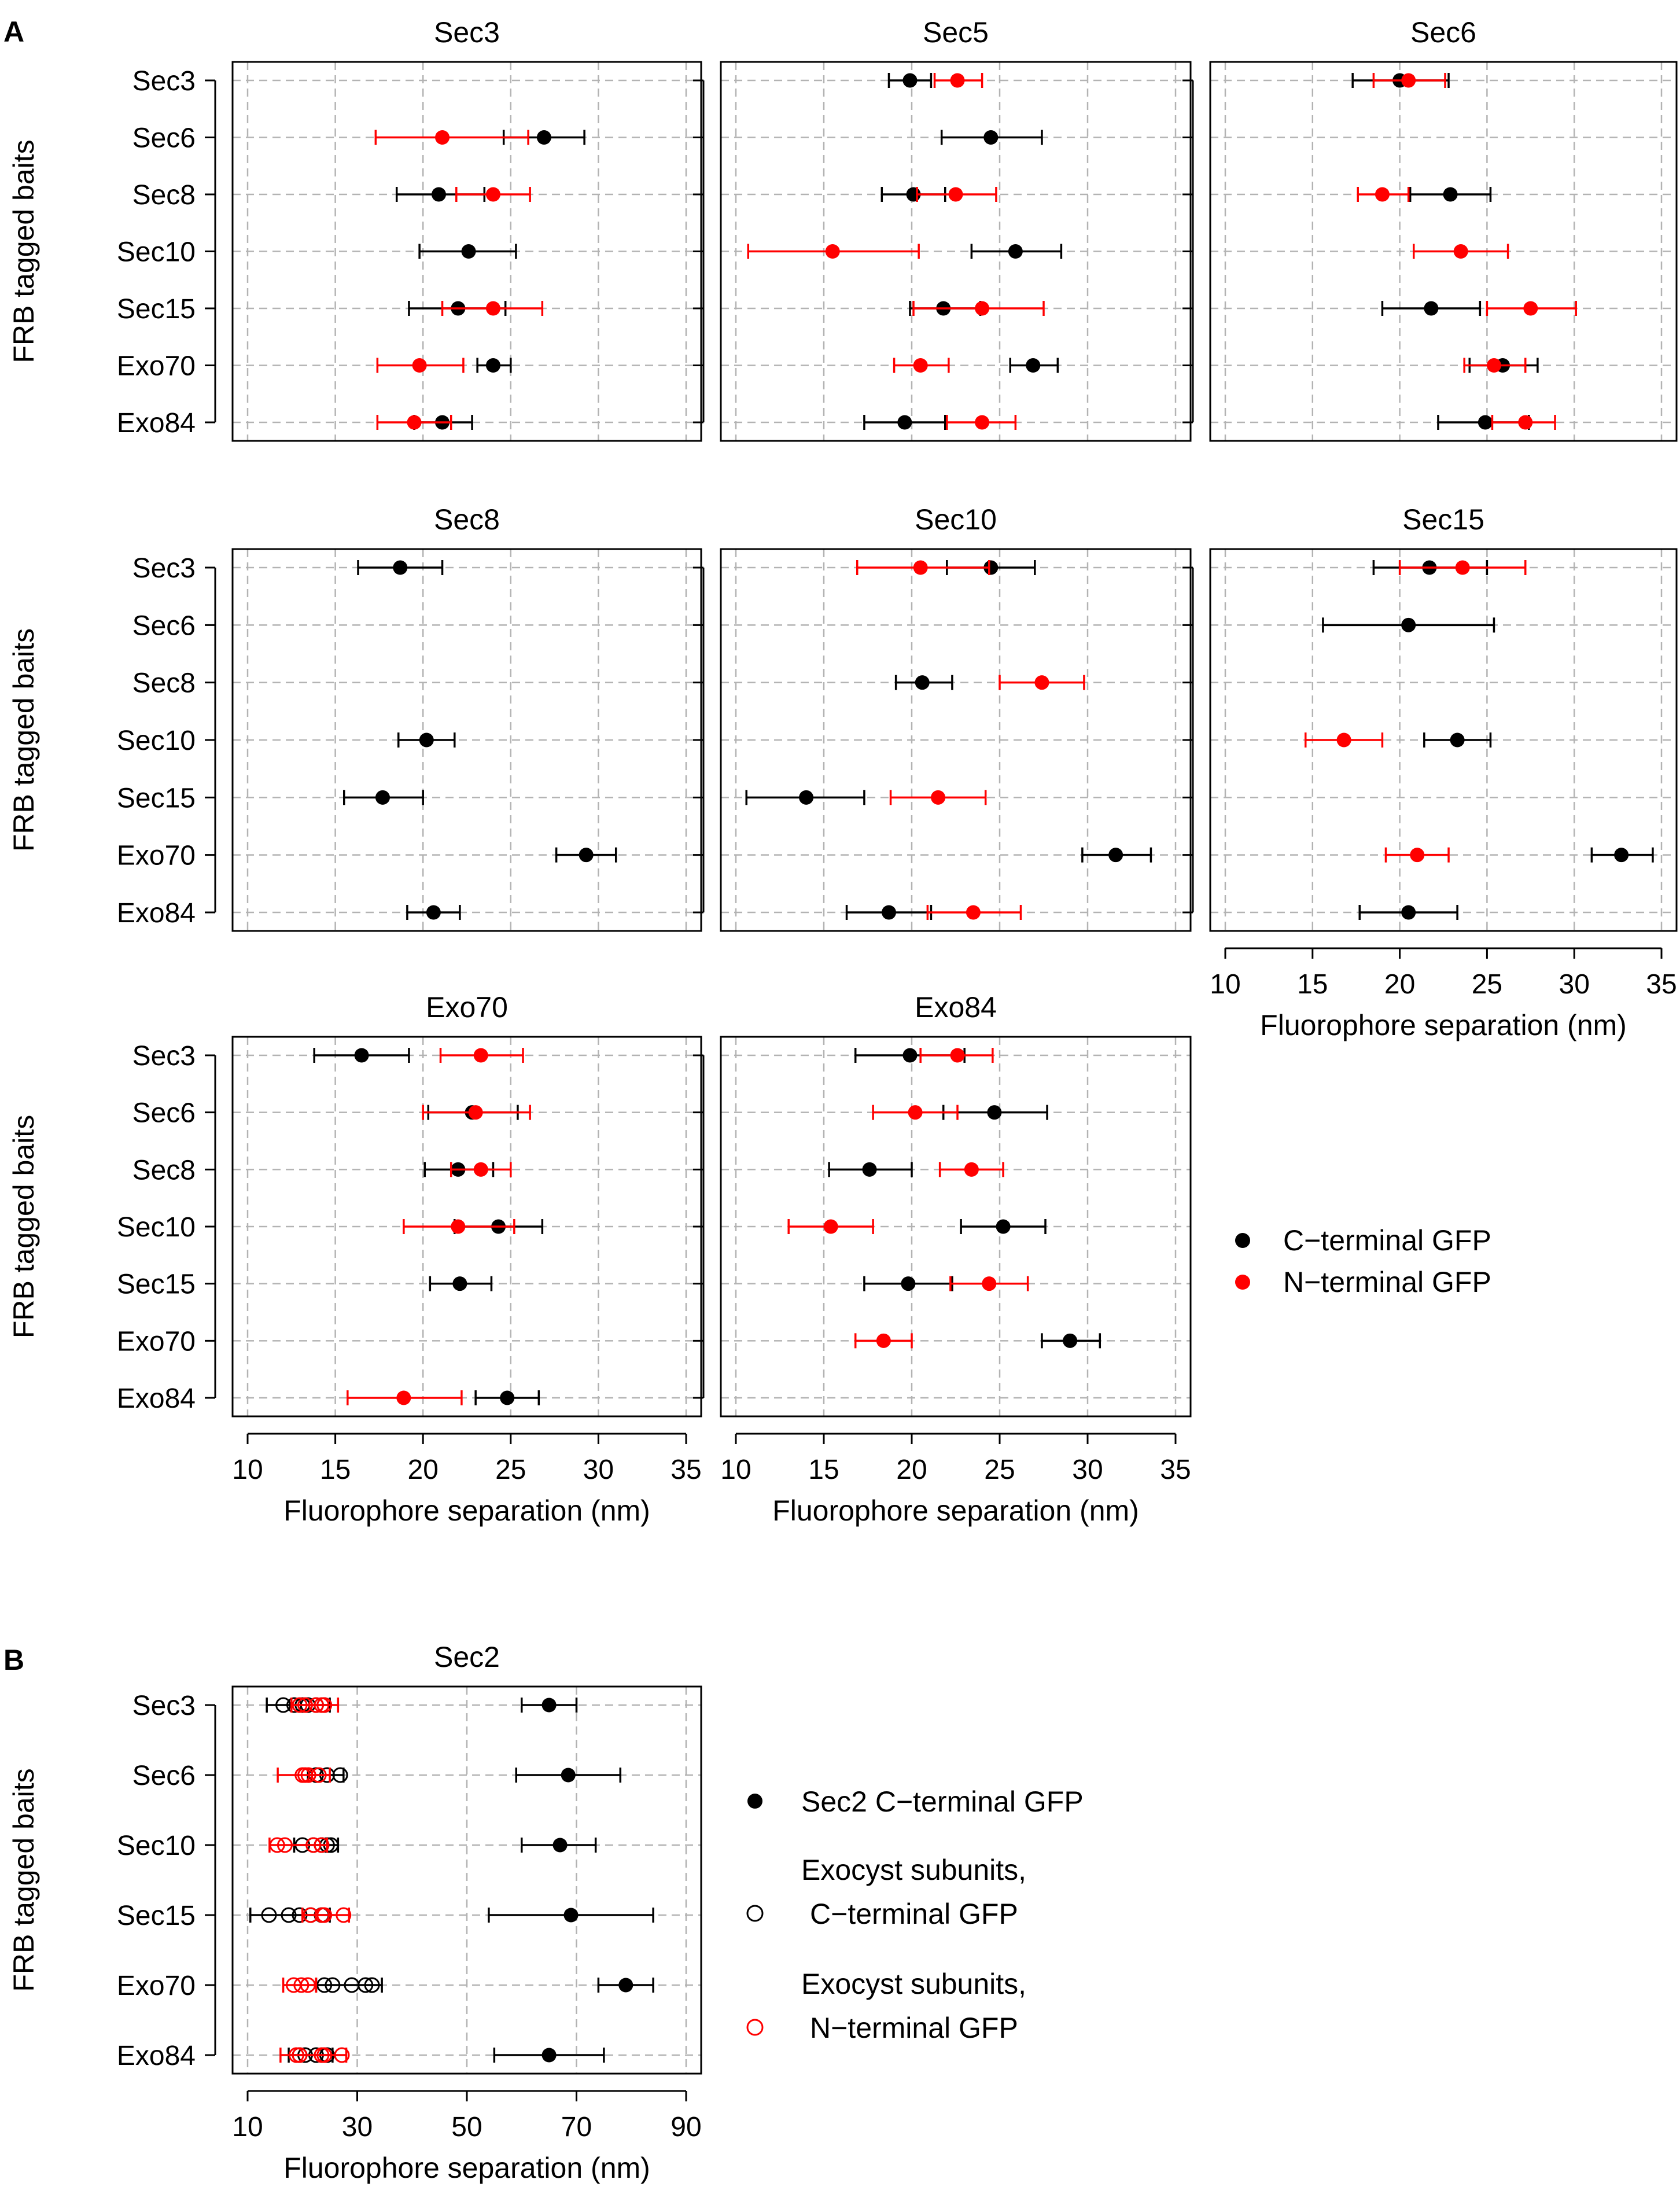 This screenshot has height=2209, width=1680. Describe the element at coordinates (1387, 1282) in the screenshot. I see `legend-label: N−terminal GFP` at that location.